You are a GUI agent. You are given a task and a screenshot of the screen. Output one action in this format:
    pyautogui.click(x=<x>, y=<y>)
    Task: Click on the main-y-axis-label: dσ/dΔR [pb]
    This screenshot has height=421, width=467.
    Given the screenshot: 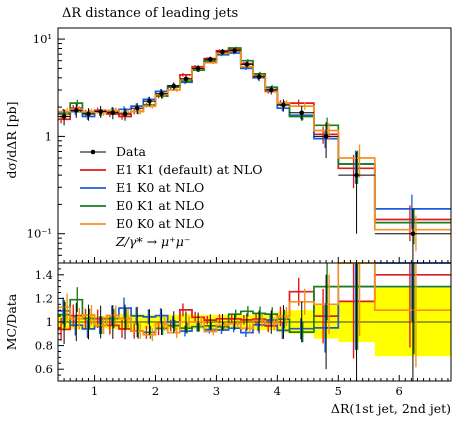 What is the action you would take?
    pyautogui.click(x=11, y=140)
    